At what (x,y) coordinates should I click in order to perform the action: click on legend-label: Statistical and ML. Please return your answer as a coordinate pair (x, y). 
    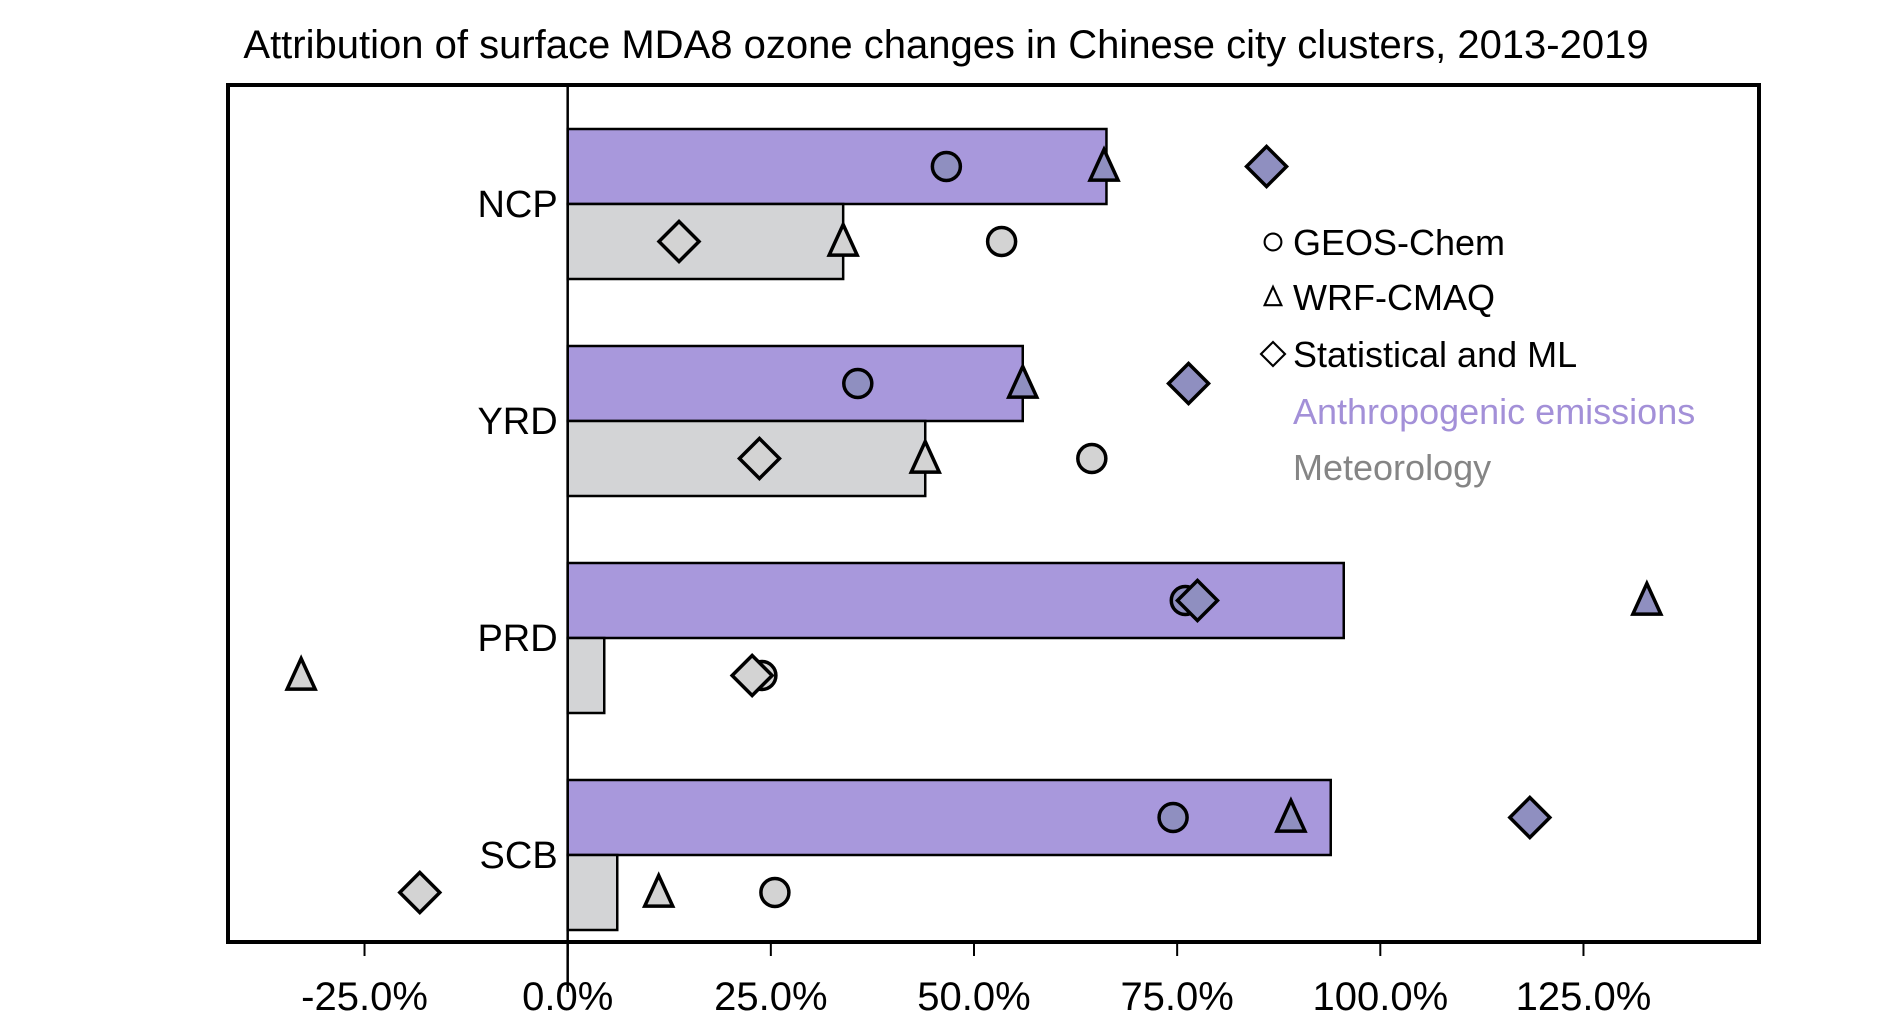
    Looking at the image, I should click on (1435, 354).